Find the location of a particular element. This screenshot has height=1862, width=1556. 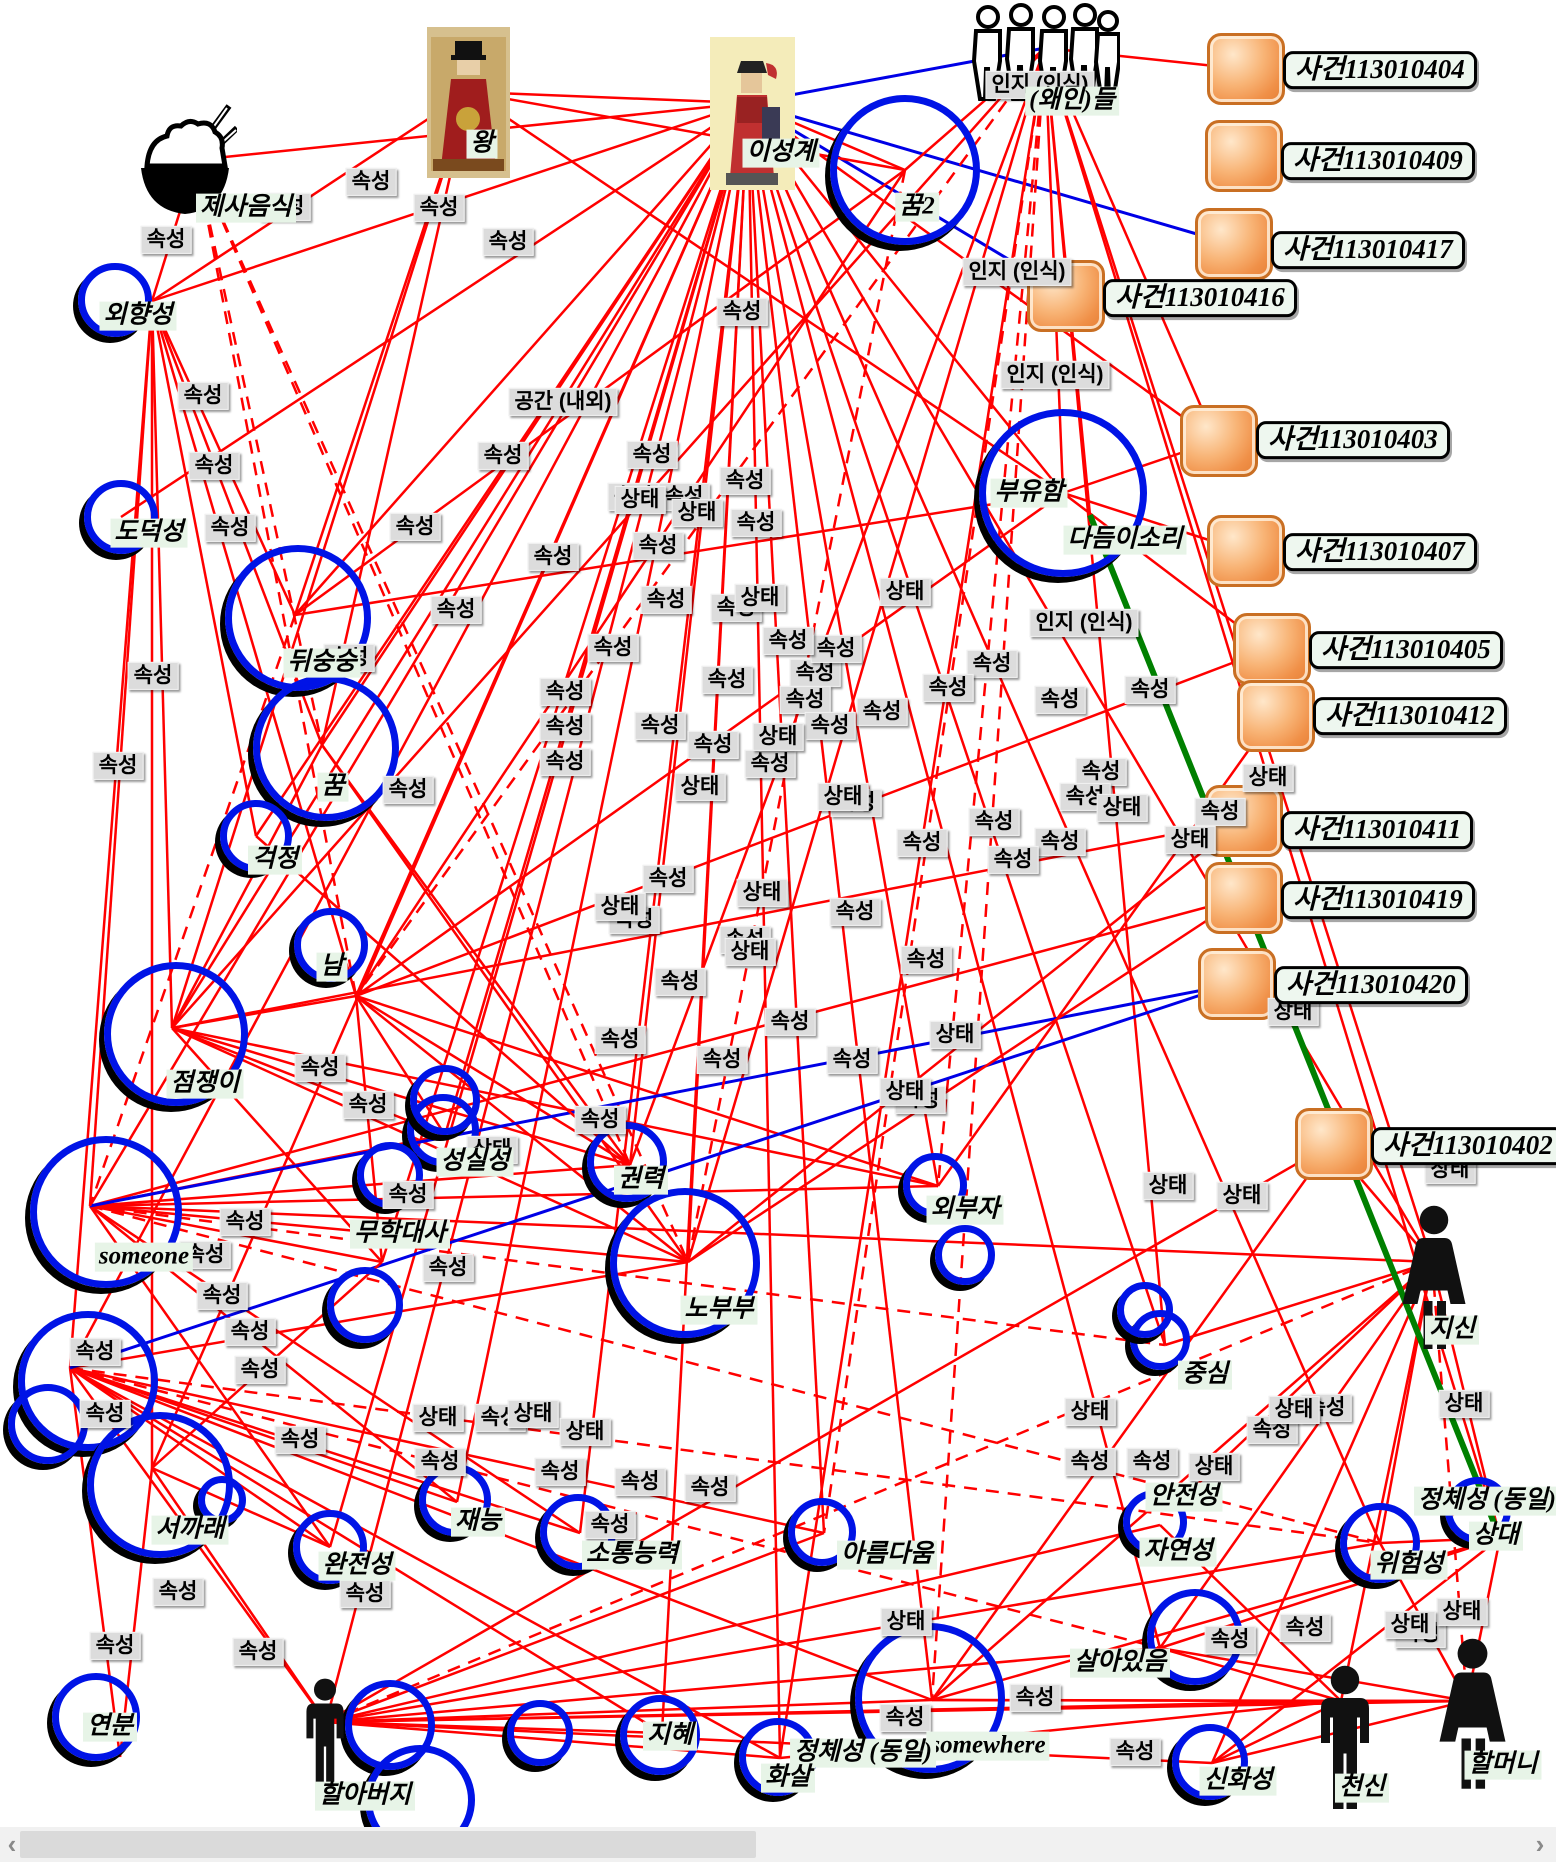

node-e419-label: 사건113010419 is located at coordinates (1378, 900).